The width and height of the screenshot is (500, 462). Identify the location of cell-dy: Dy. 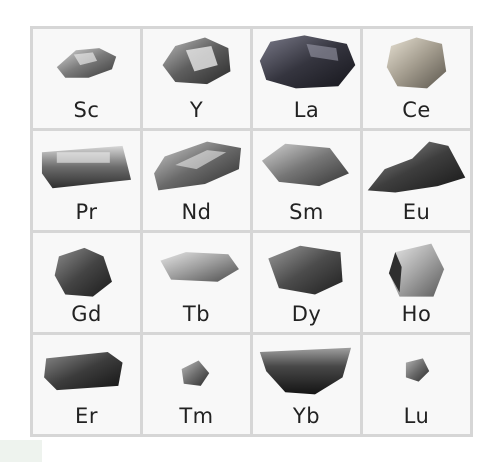
(306, 282).